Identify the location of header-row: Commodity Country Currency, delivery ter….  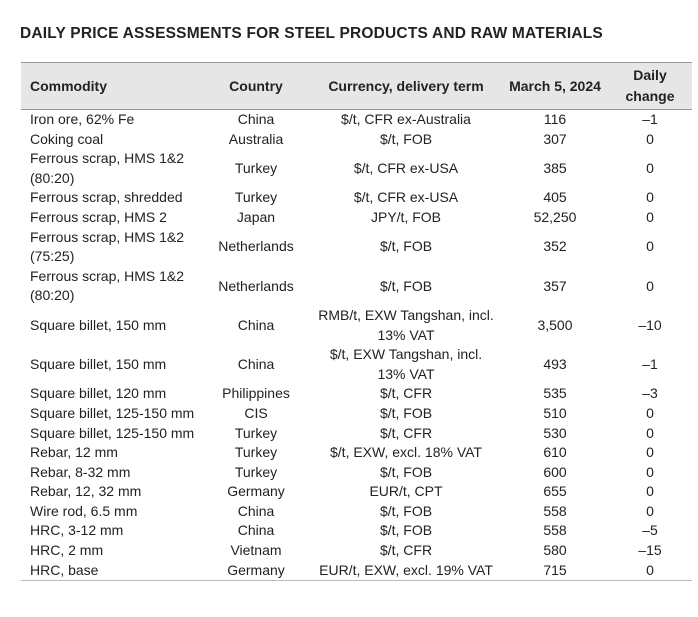
(356, 86).